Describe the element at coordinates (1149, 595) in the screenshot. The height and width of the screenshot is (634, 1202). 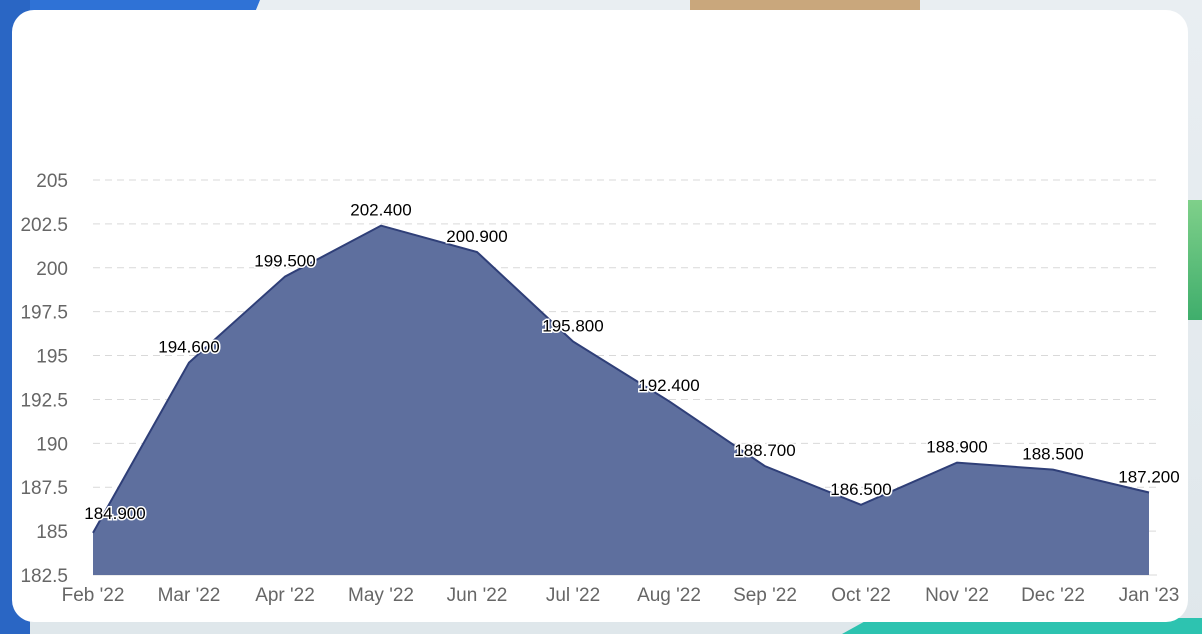
I see `x-tick-label: Jan '23` at that location.